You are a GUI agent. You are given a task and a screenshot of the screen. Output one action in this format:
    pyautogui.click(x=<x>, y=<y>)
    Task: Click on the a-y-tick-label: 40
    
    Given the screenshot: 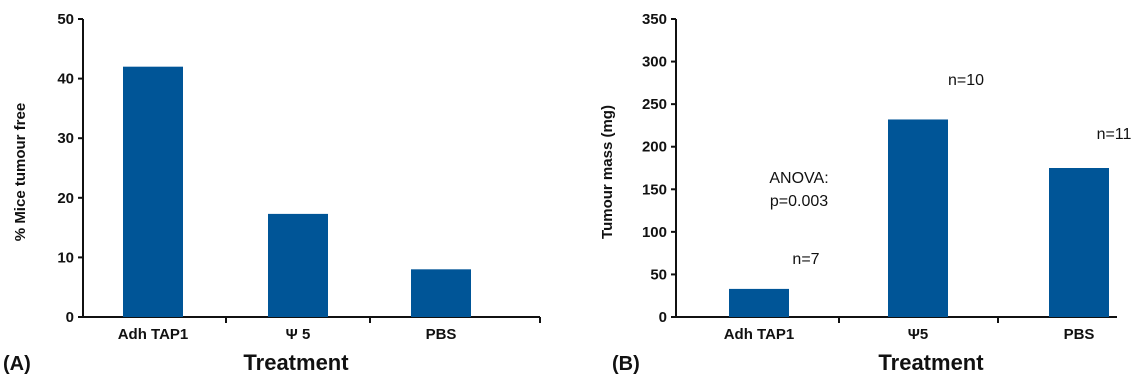 What is the action you would take?
    pyautogui.click(x=65, y=79)
    